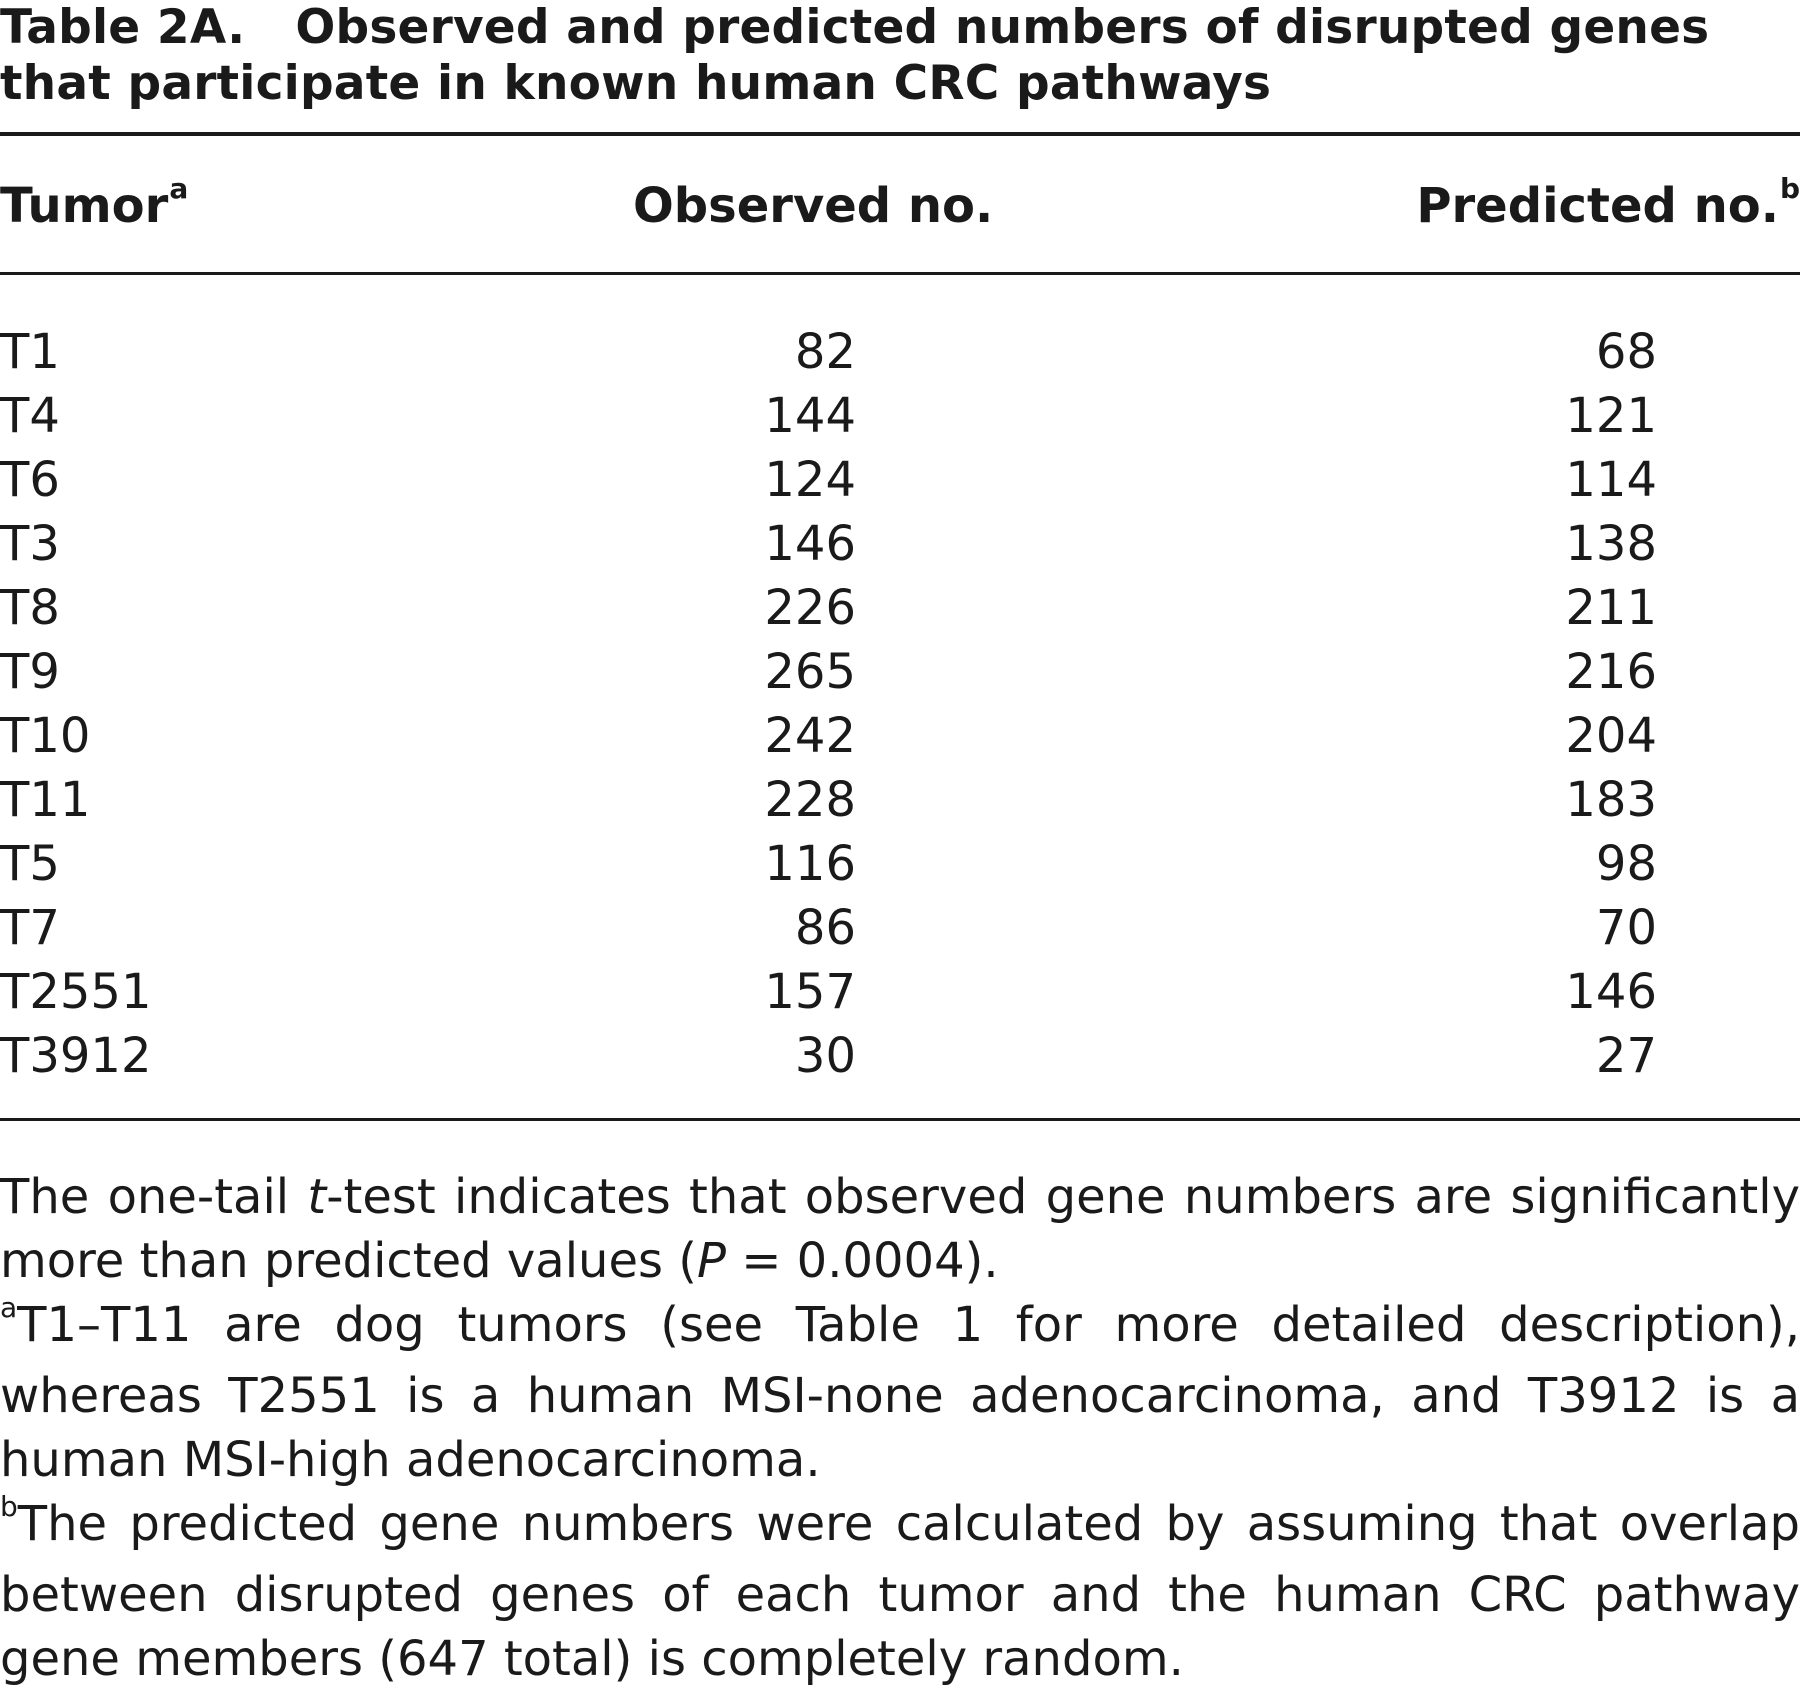 The width and height of the screenshot is (1800, 1691). Describe the element at coordinates (900, 273) in the screenshot. I see `header-rule` at that location.